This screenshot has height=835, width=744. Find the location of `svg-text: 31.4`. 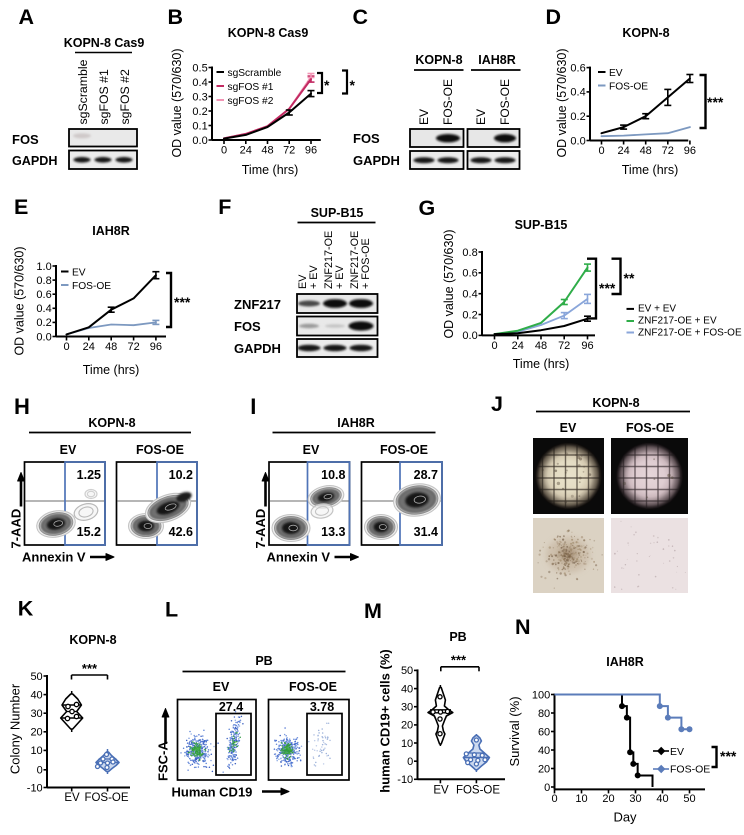

svg-text: 31.4 is located at coordinates (426, 532).